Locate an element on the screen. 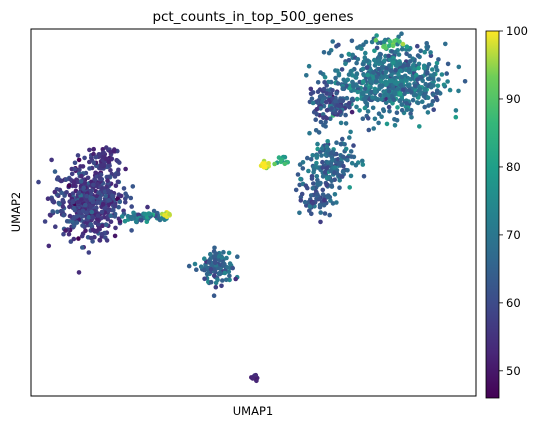  x-axis-label: UMAP1 is located at coordinates (253, 411).